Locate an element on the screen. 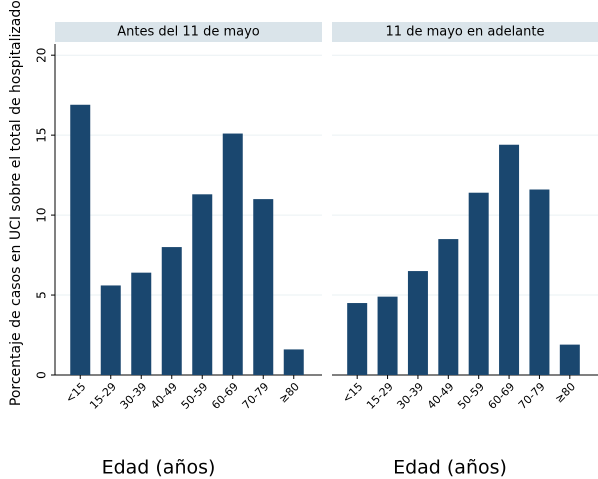  panel-title: Antes del 11 de mayo is located at coordinates (188, 32).